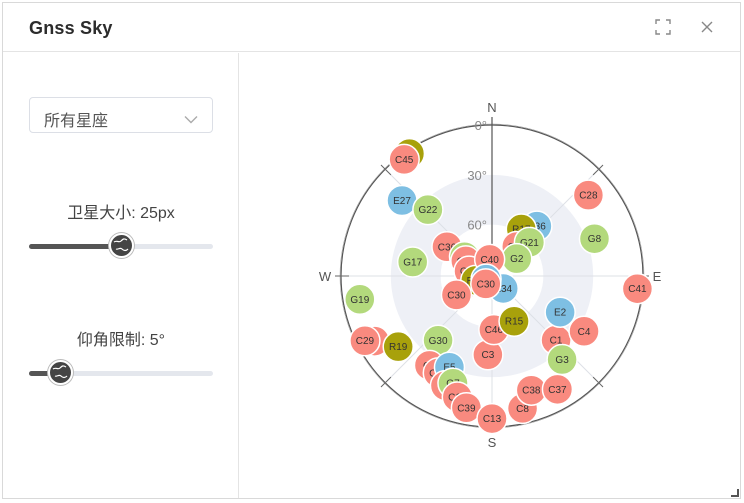 This screenshot has width=744, height=503. I want to click on sat-size-slider-fill, so click(75, 246).